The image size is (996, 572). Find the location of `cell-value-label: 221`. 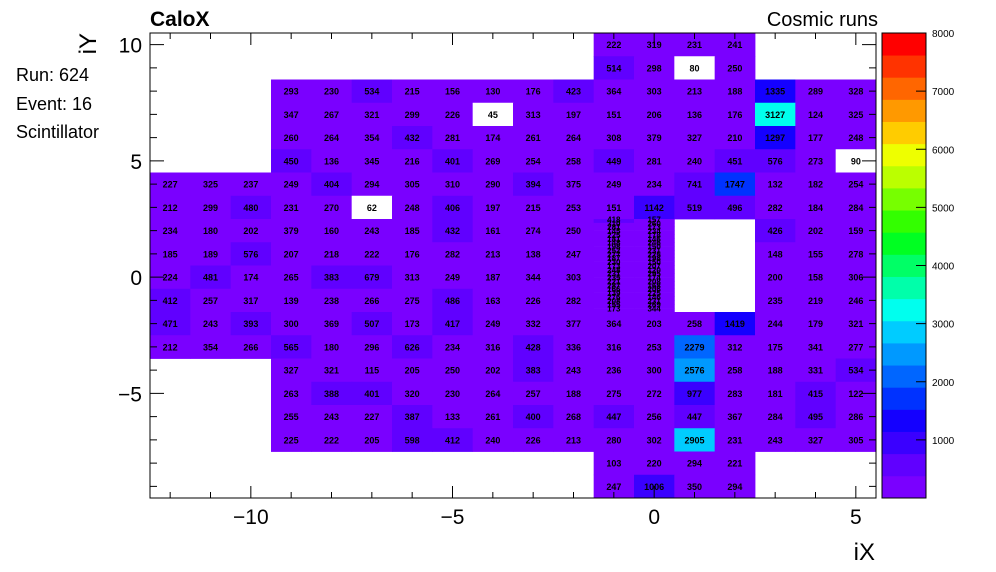

cell-value-label: 221 is located at coordinates (734, 464).